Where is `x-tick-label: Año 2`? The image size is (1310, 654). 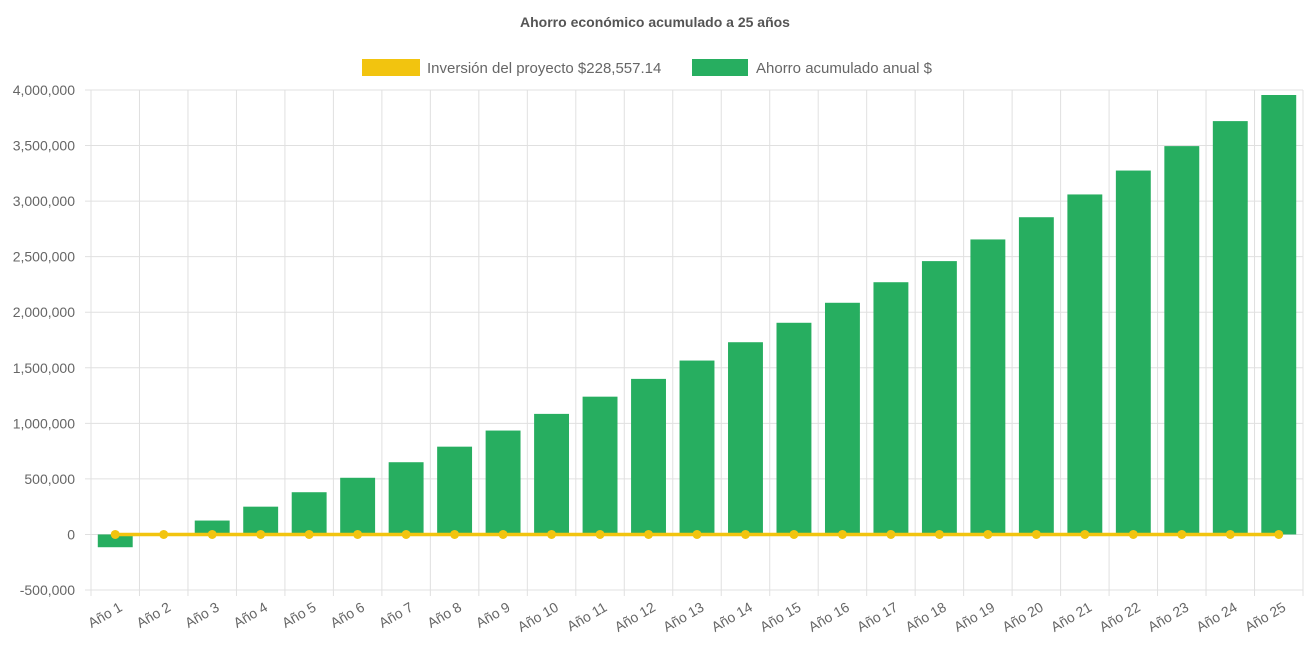
x-tick-label: Año 2 is located at coordinates (154, 615).